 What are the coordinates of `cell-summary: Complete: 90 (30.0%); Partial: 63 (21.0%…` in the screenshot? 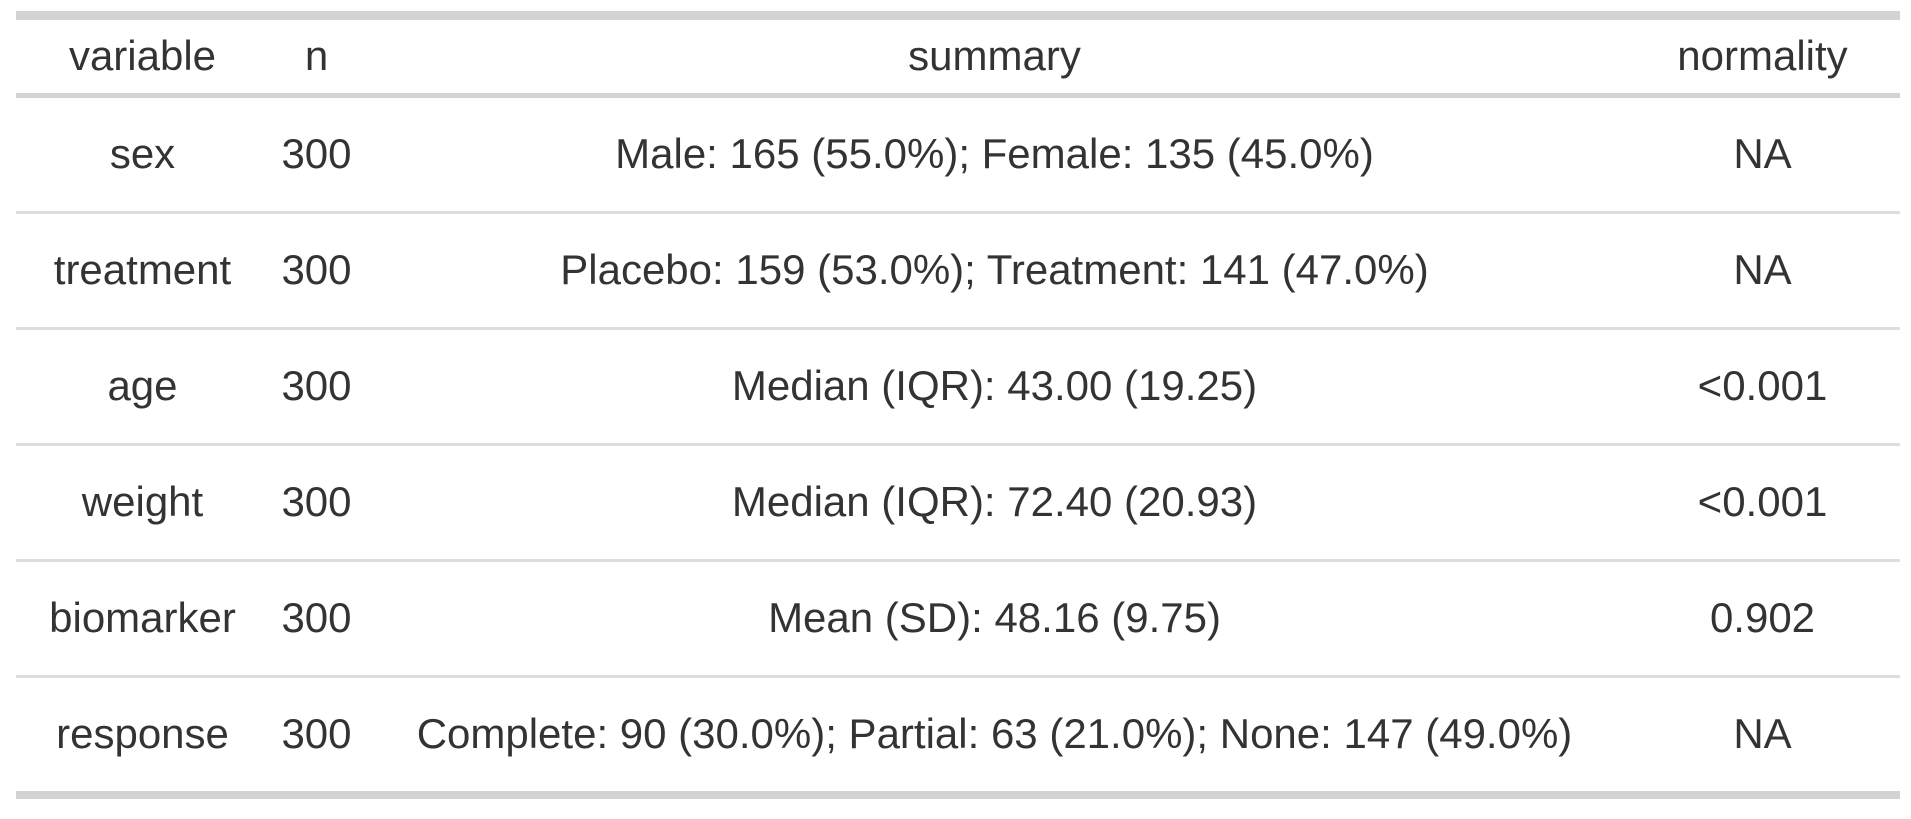 It's located at (994, 734).